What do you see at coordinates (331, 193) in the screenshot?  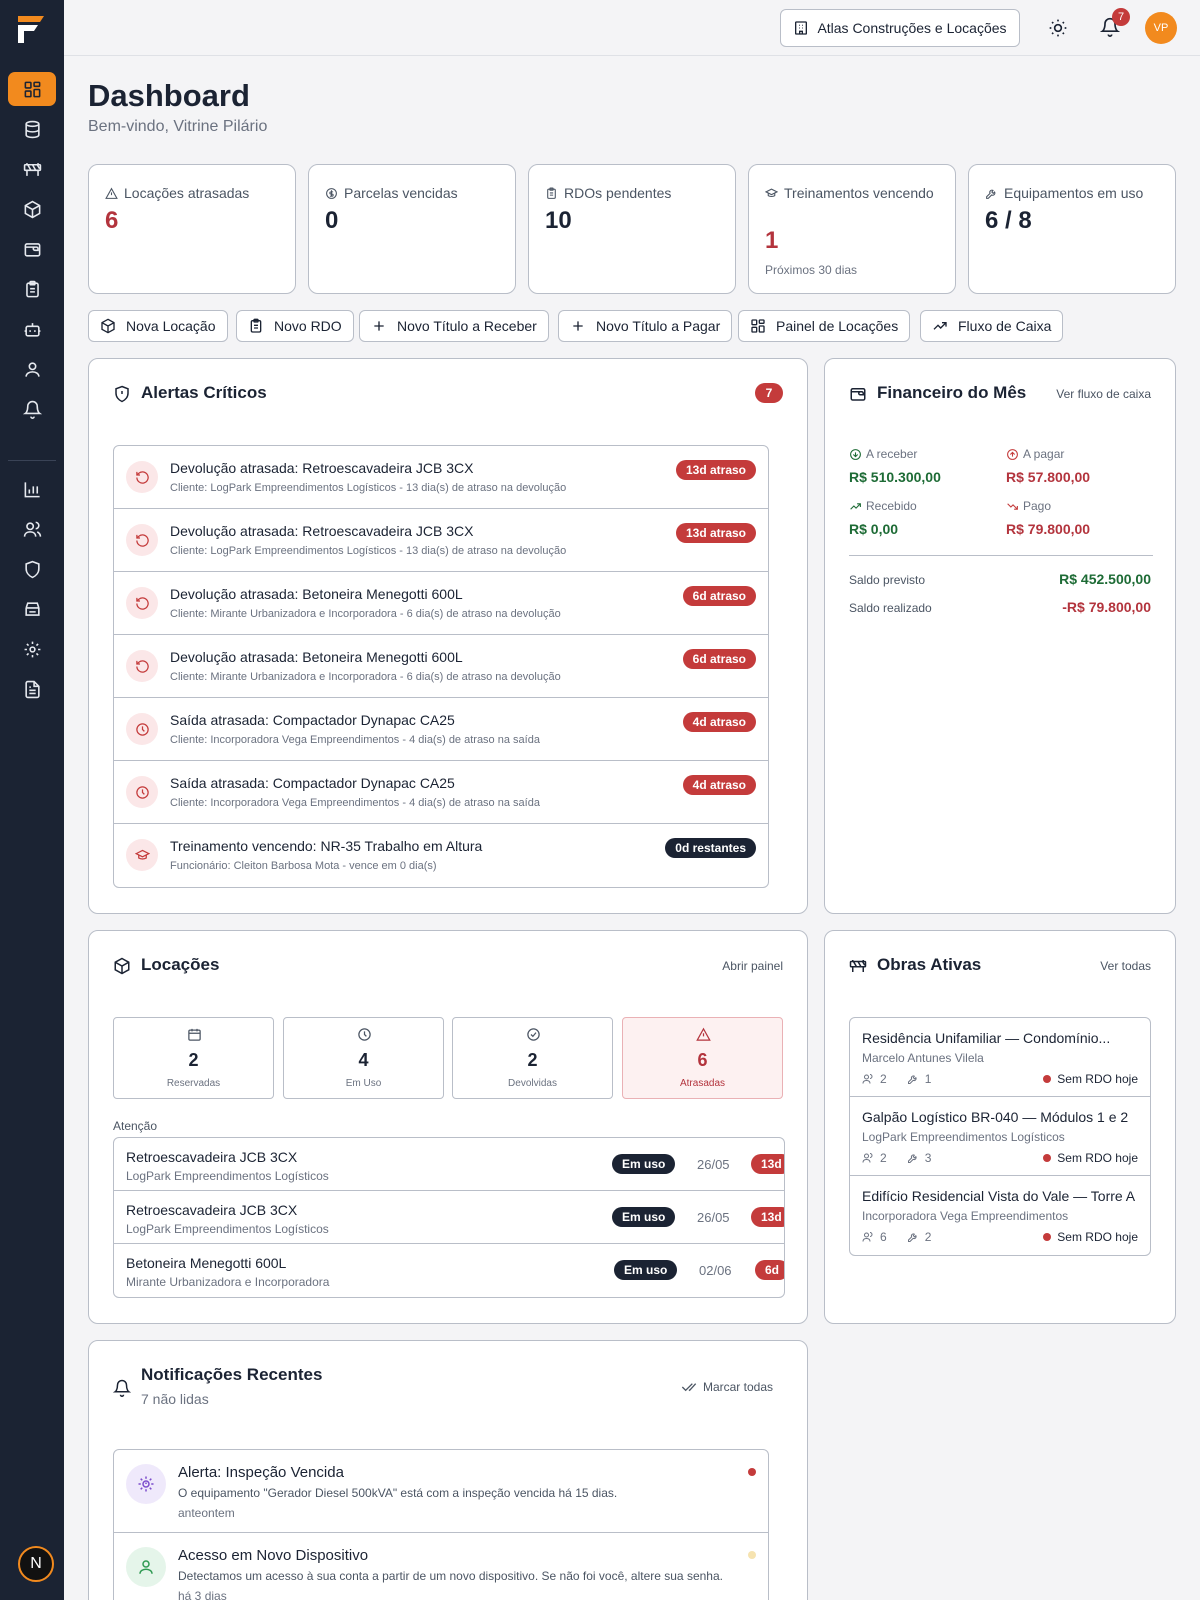 I see `dollar-circle-icon` at bounding box center [331, 193].